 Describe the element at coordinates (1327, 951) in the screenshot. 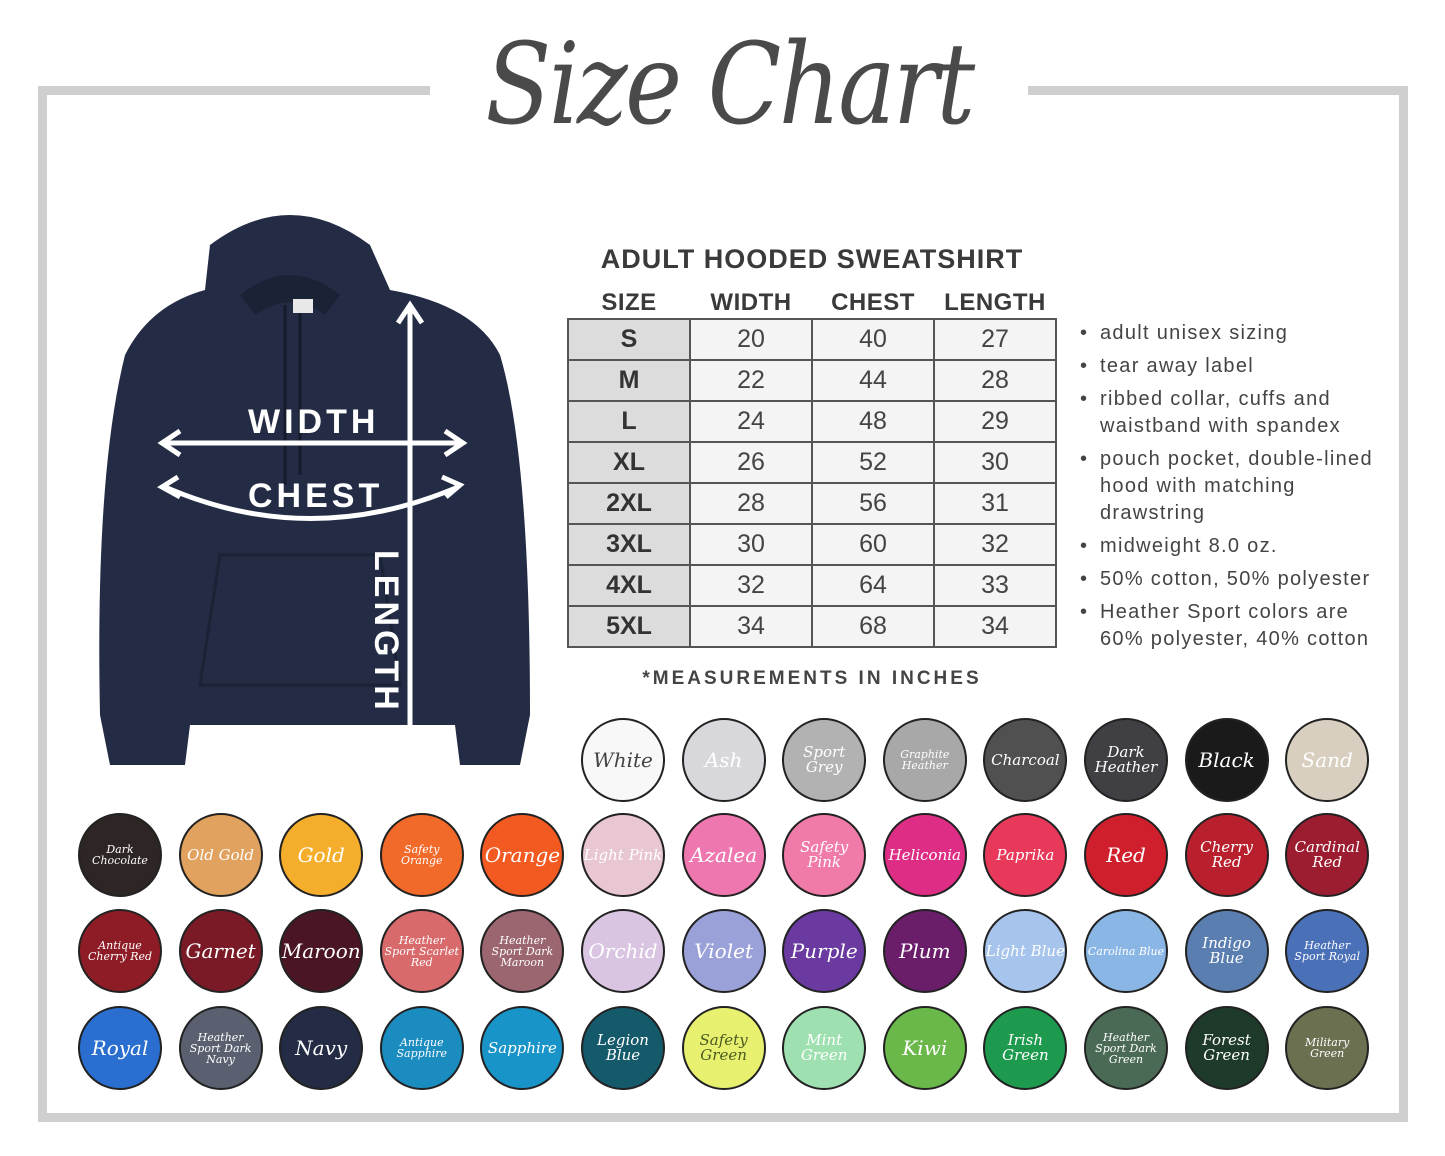

I see `color-swatch-heather-sport-royal: Heather Sport Royal` at that location.